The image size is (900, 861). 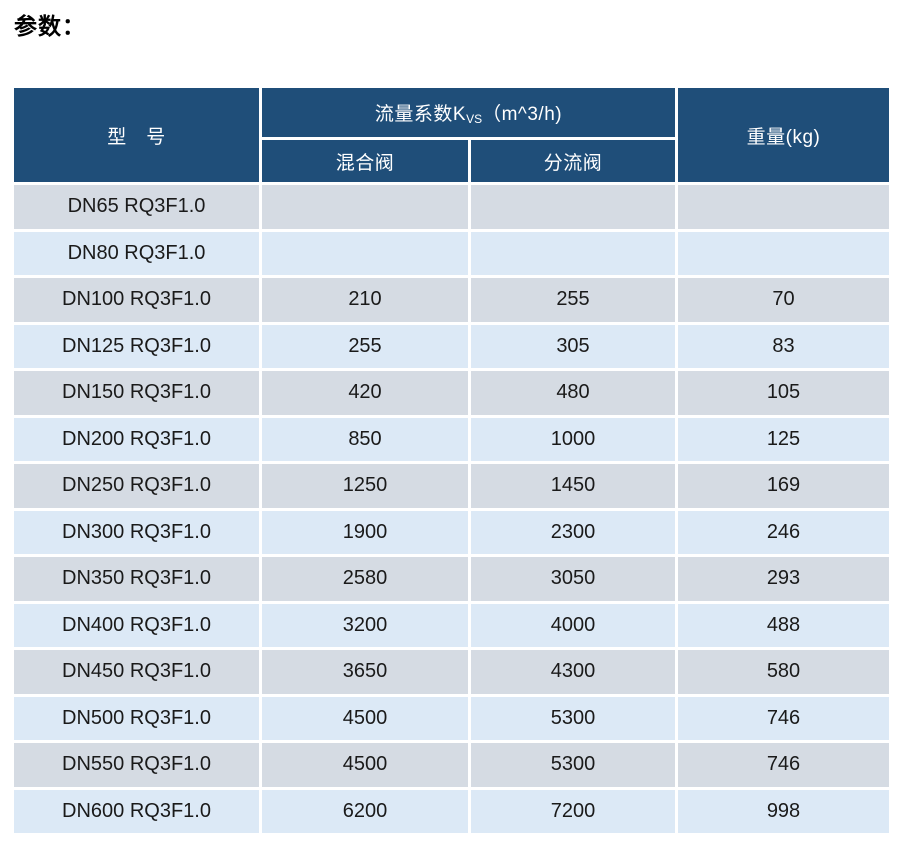 I want to click on model-cell: DN400 RQ3F1.0, so click(x=136, y=625).